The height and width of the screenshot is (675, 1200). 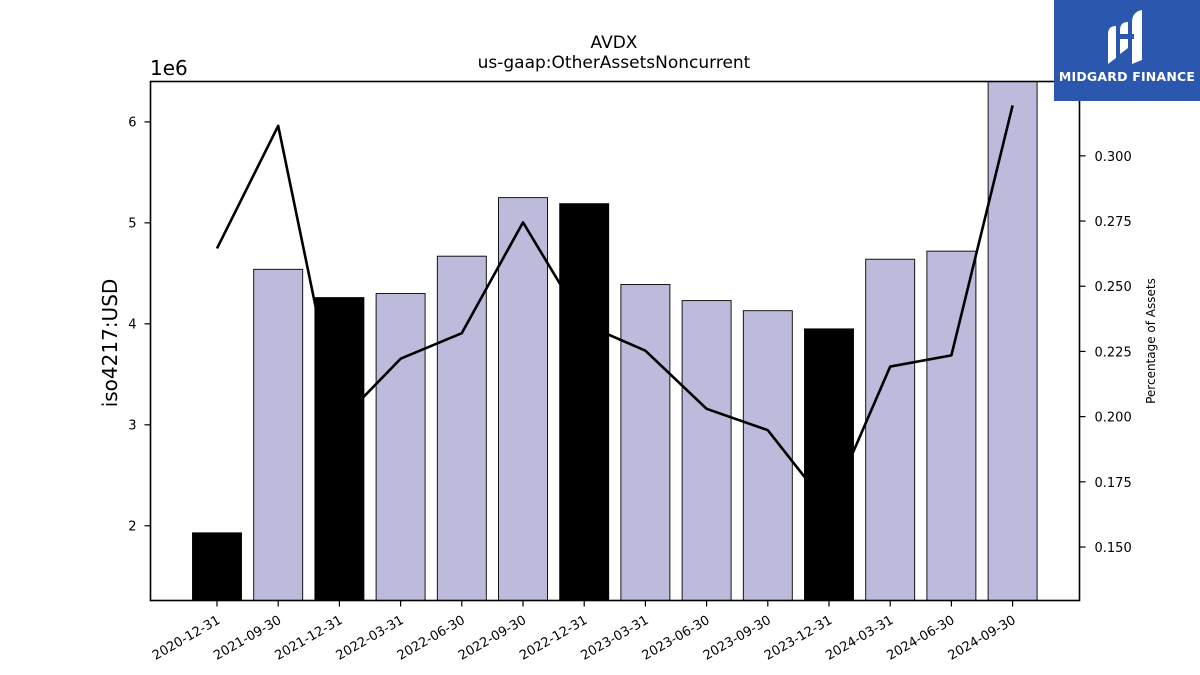 What do you see at coordinates (370, 638) in the screenshot?
I see `x-tick-label: 2022-03-31` at bounding box center [370, 638].